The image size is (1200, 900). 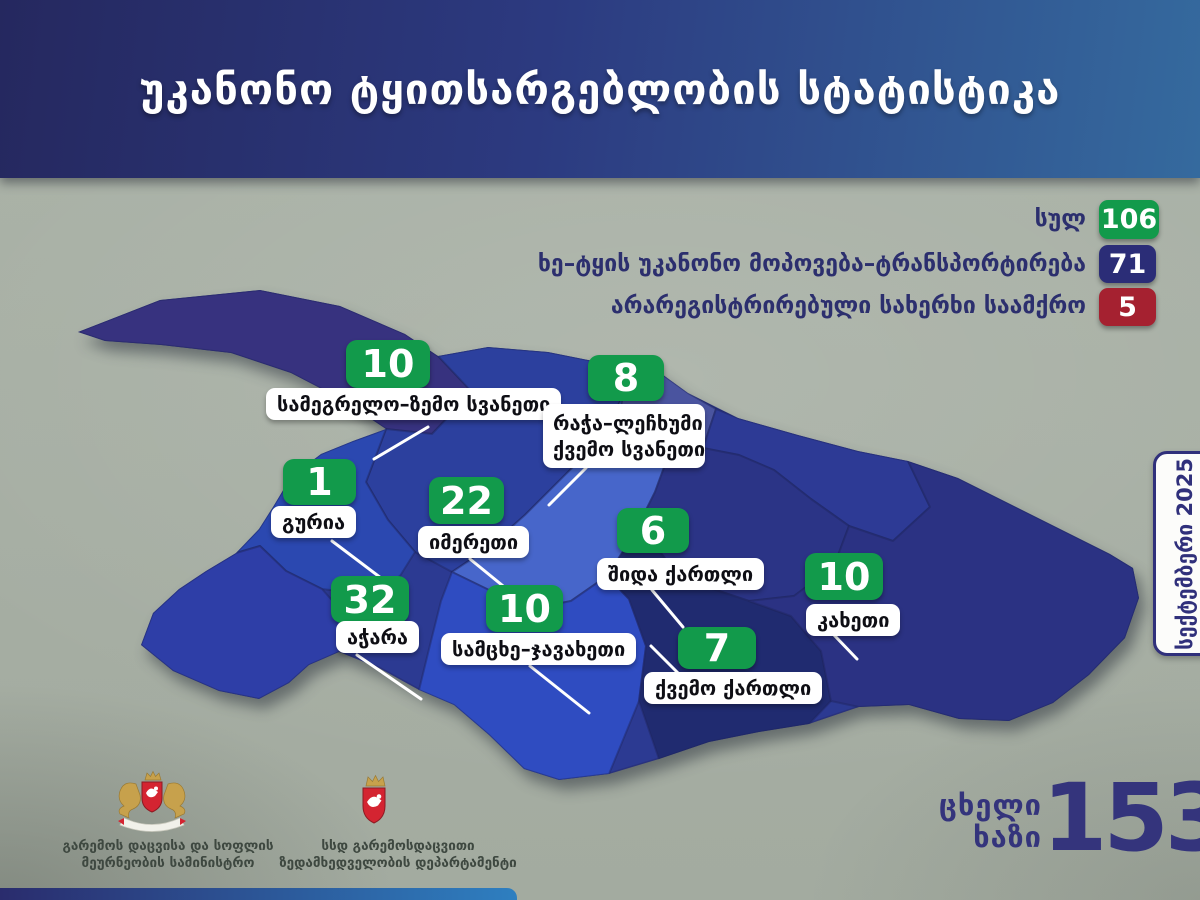 I want to click on region-value-imereti: 22, so click(x=466, y=500).